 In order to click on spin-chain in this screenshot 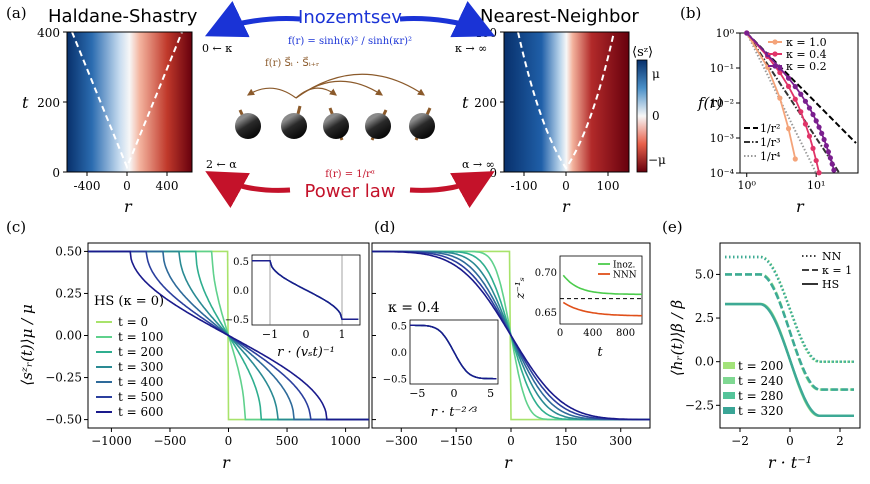, I will do `click(335, 123)`.